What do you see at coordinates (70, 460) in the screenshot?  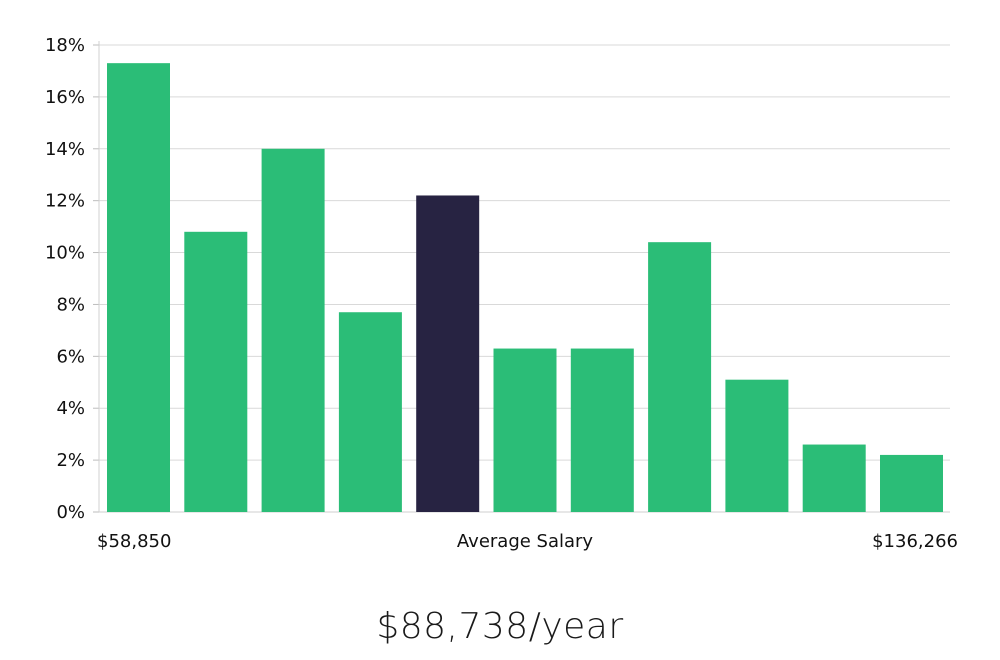 I see `y-tick-label: 2%` at bounding box center [70, 460].